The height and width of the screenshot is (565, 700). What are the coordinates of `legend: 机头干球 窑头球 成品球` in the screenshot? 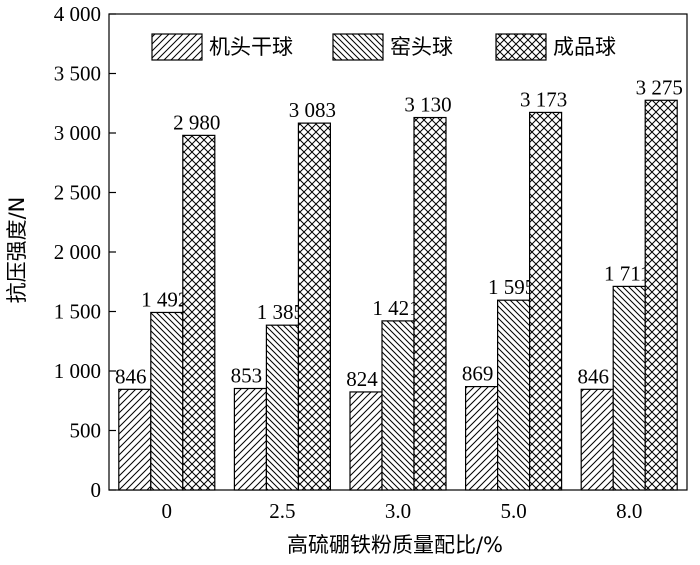 It's located at (383, 47).